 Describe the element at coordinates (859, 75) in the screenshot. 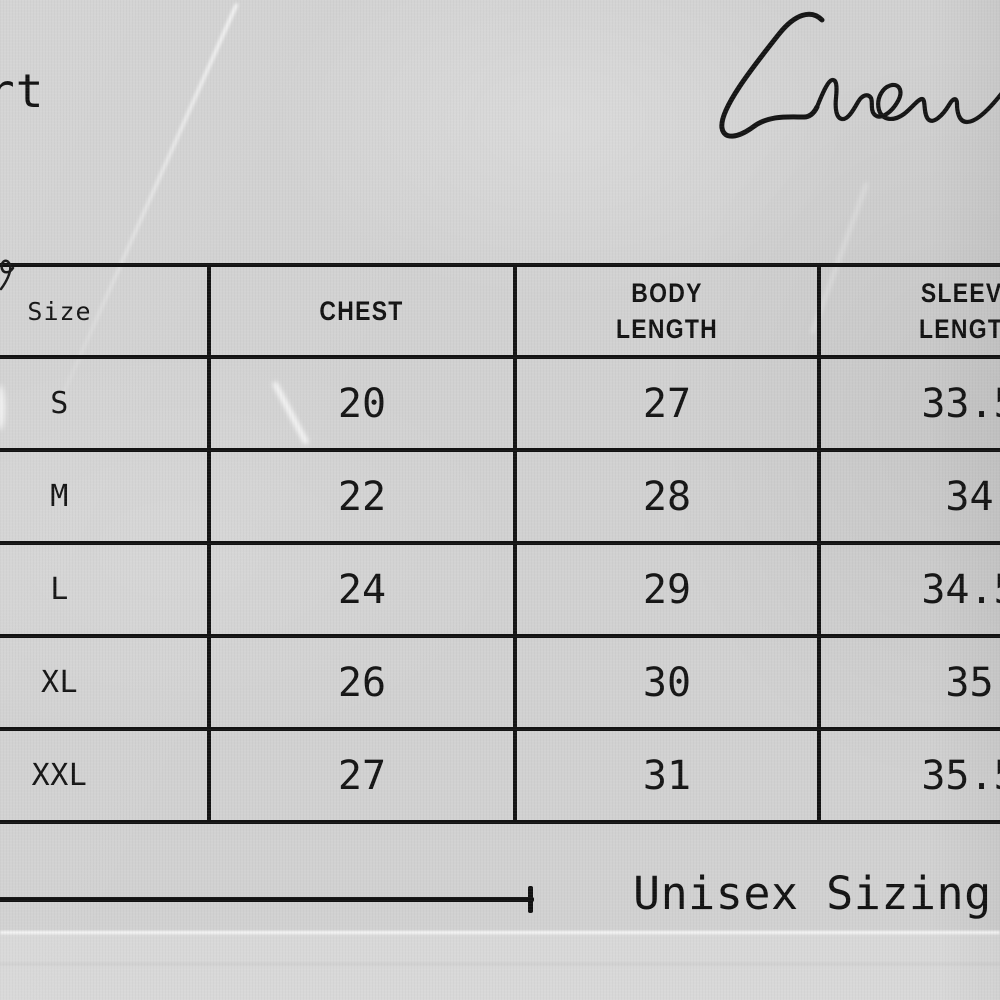

I see `script-title-crew` at that location.